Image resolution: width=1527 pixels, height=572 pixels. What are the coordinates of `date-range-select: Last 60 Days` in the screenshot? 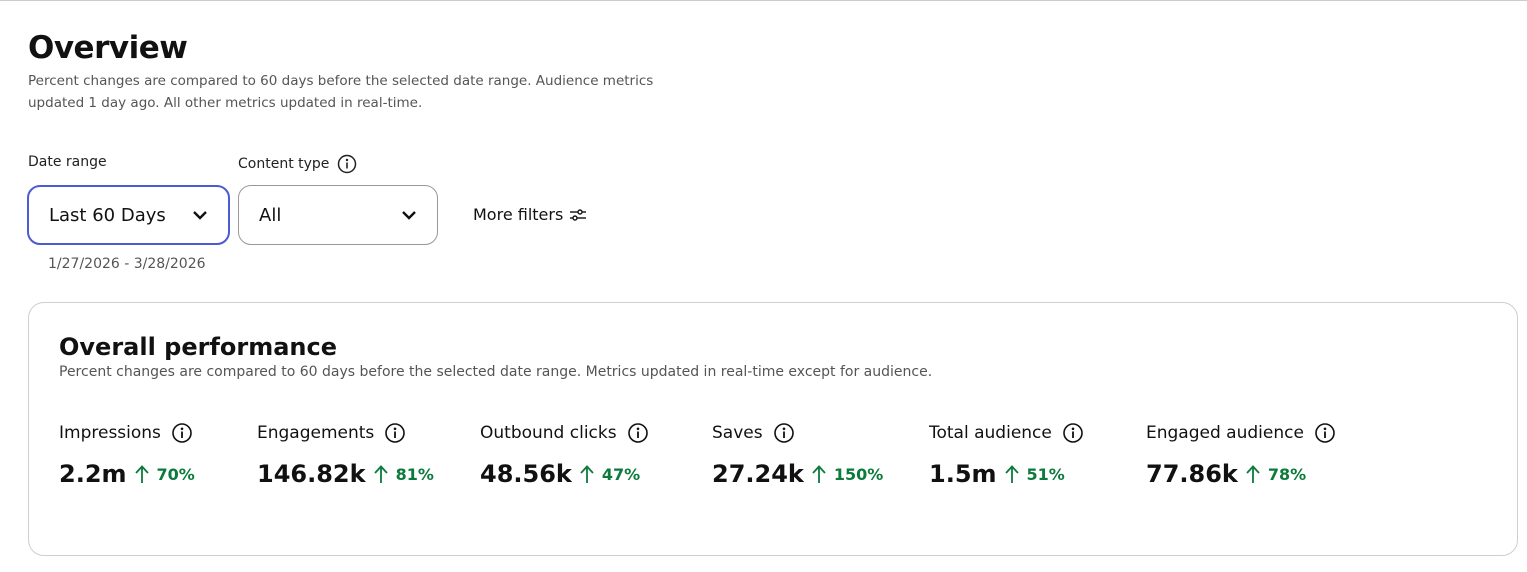 It's located at (128, 215).